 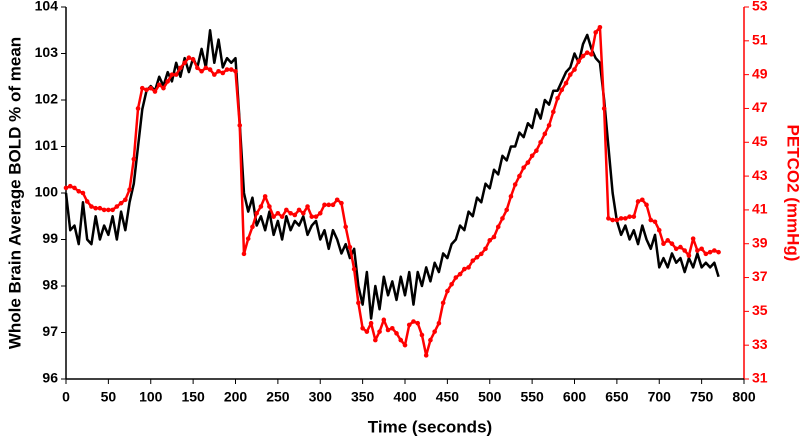 What do you see at coordinates (151, 397) in the screenshot?
I see `x-tick-label: 100` at bounding box center [151, 397].